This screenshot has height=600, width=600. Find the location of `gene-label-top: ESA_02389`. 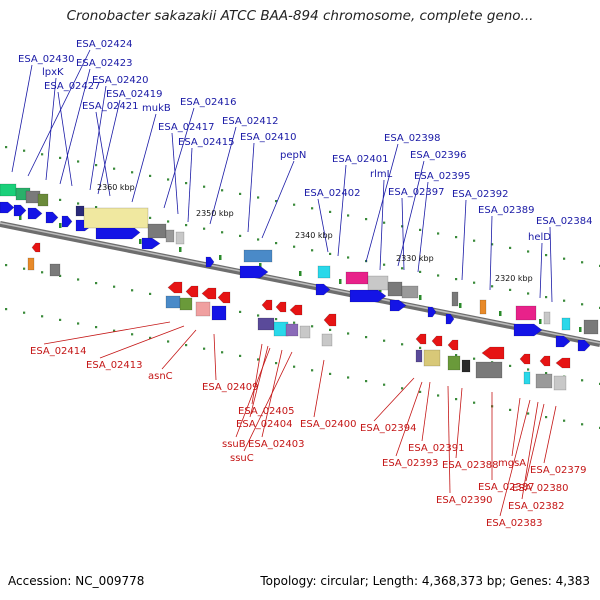

gene-label-top: ESA_02389 is located at coordinates (506, 210).